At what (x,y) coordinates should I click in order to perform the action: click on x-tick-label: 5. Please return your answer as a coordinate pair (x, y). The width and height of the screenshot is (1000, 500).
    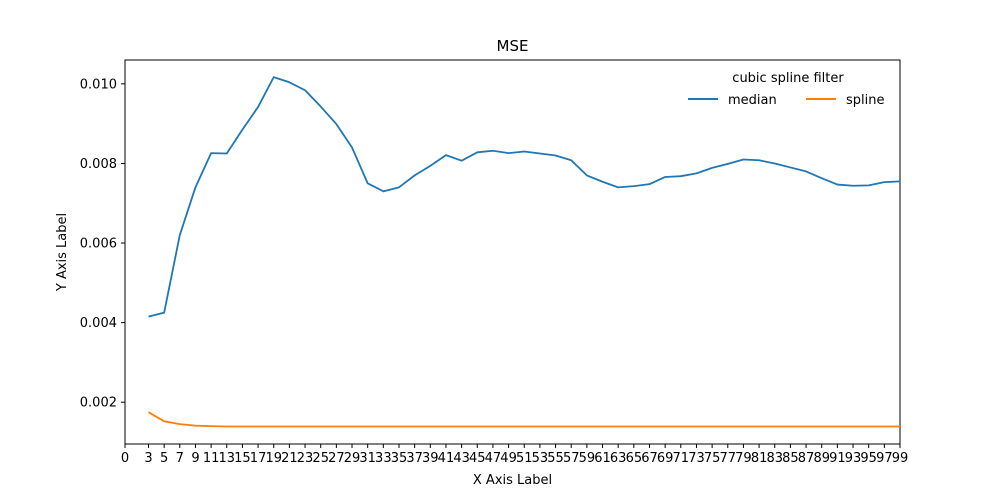
    Looking at the image, I should click on (164, 458).